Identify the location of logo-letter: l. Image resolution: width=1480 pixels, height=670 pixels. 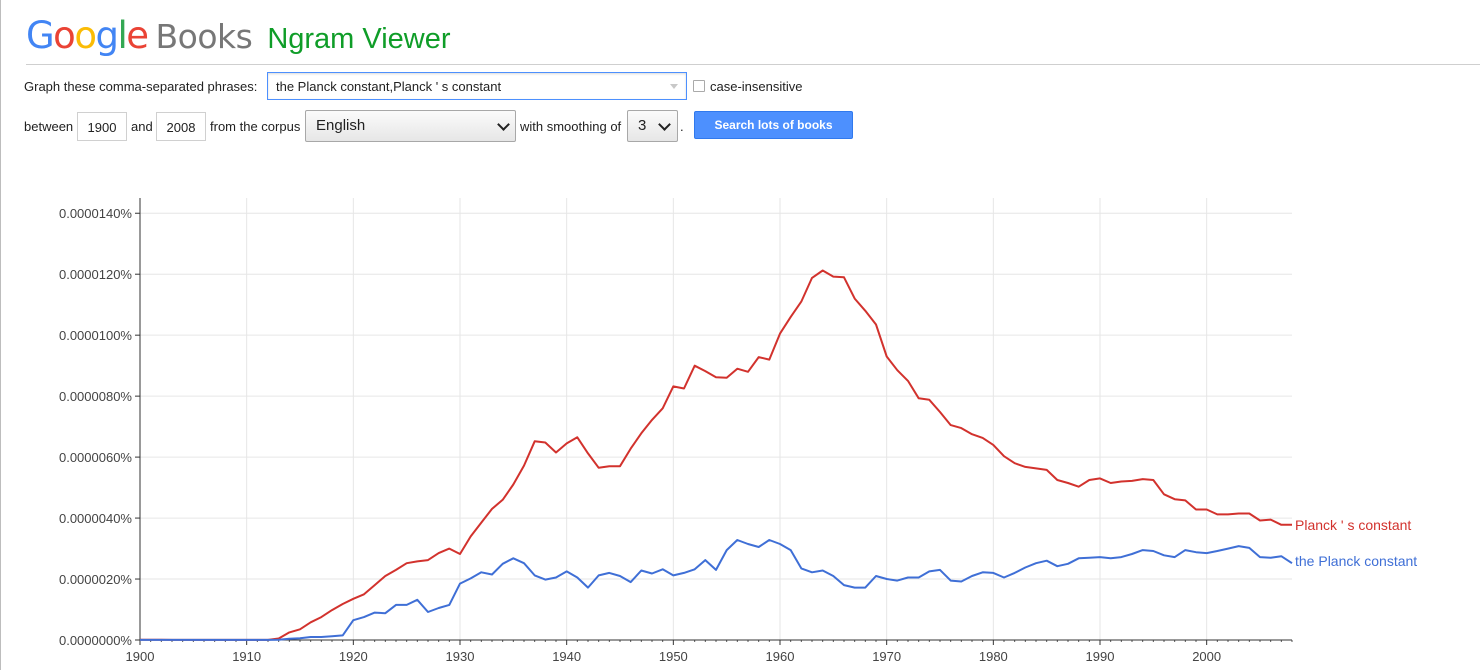
(122, 35).